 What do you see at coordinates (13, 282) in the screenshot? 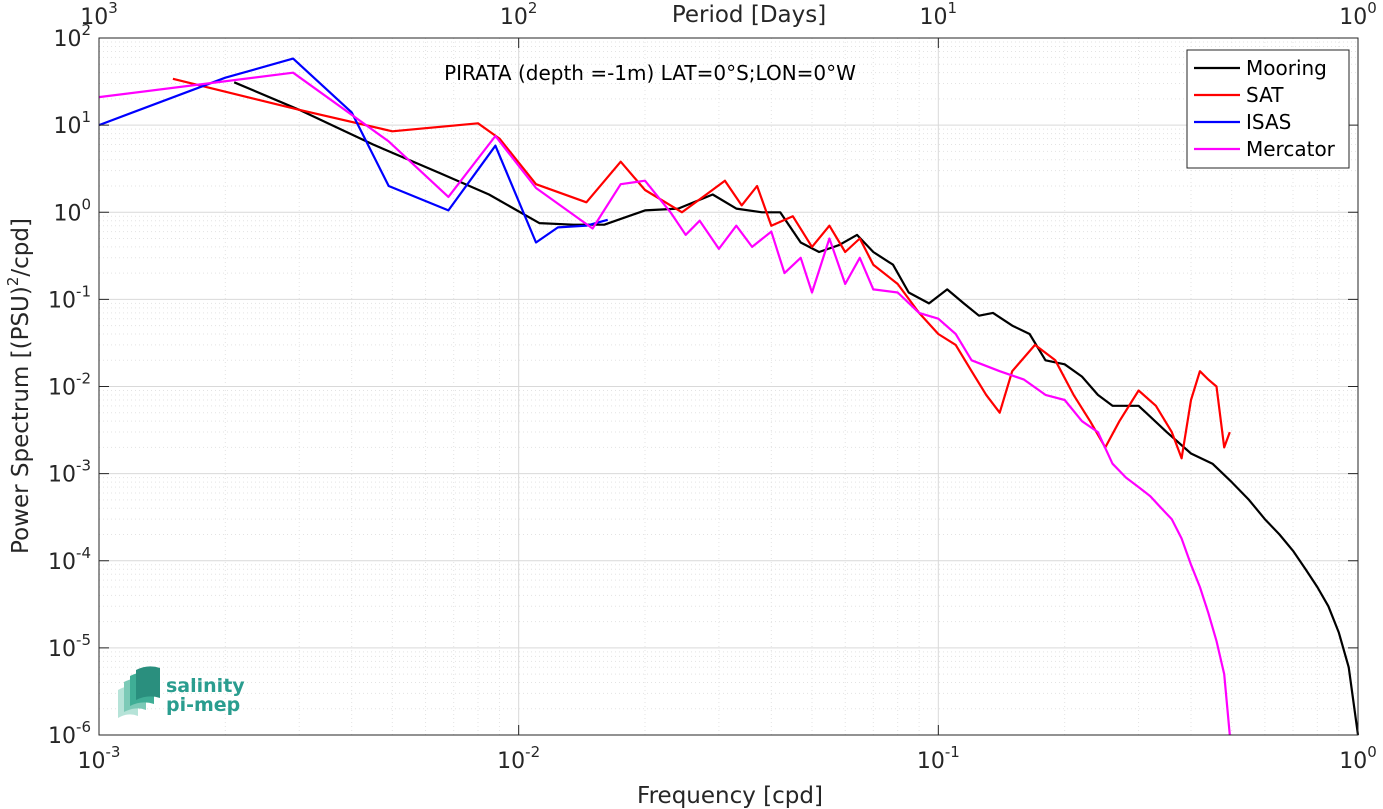
I see `y-axis-label-sup: 2` at bounding box center [13, 282].